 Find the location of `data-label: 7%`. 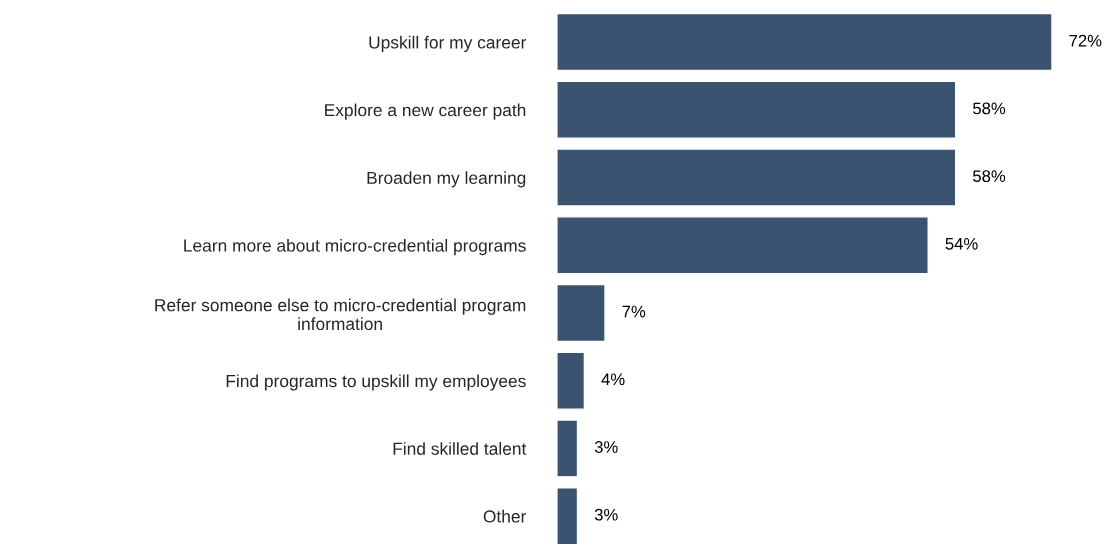

data-label: 7% is located at coordinates (634, 311).